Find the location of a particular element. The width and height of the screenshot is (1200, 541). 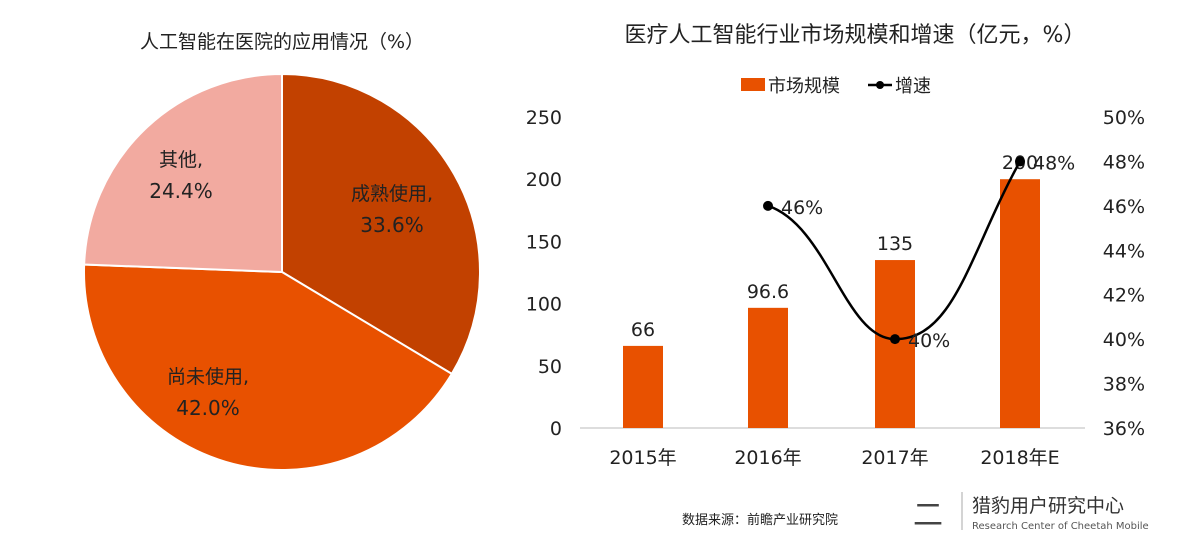

y-tick-label: 50 is located at coordinates (550, 367).